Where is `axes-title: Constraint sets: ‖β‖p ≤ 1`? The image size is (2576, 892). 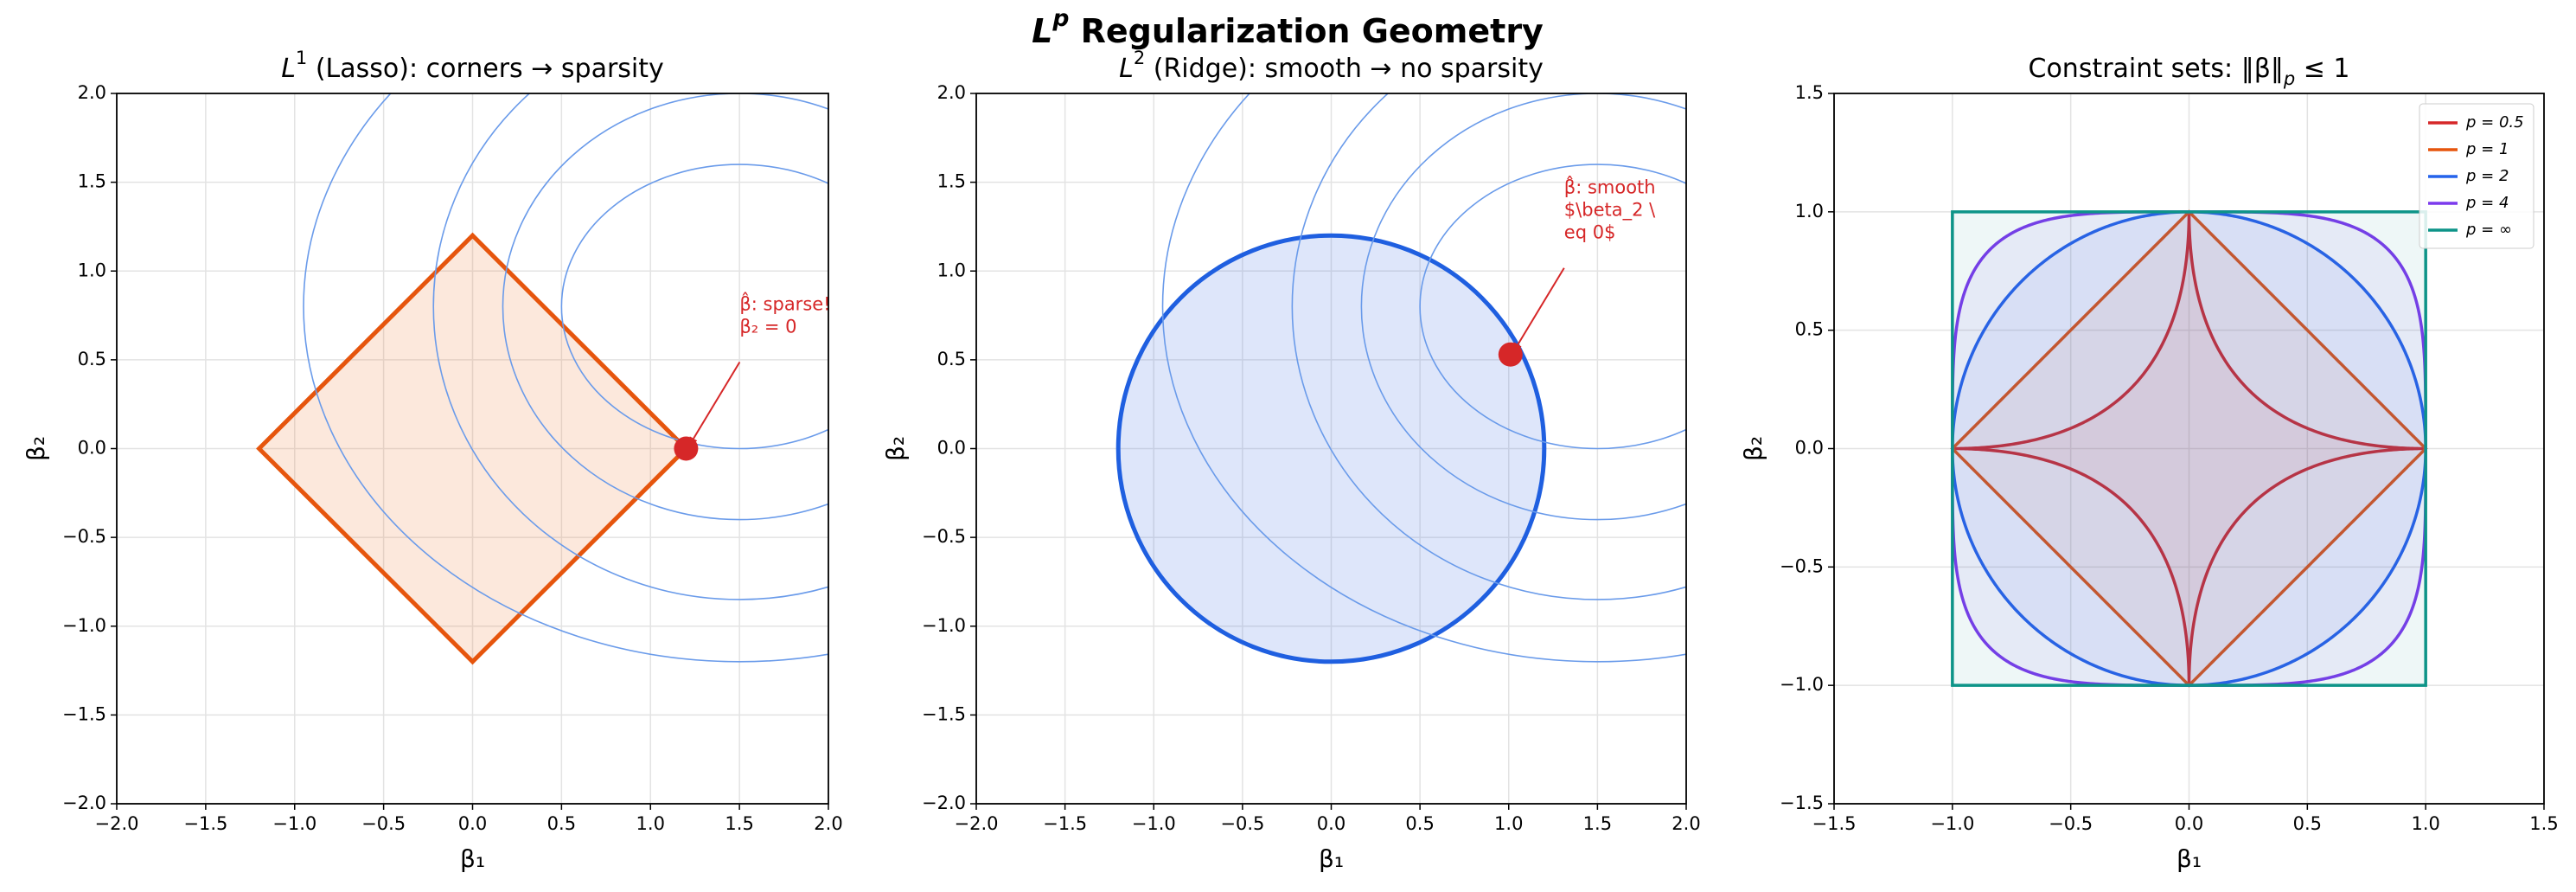
axes-title: Constraint sets: ‖β‖p ≤ 1 is located at coordinates (2189, 72).